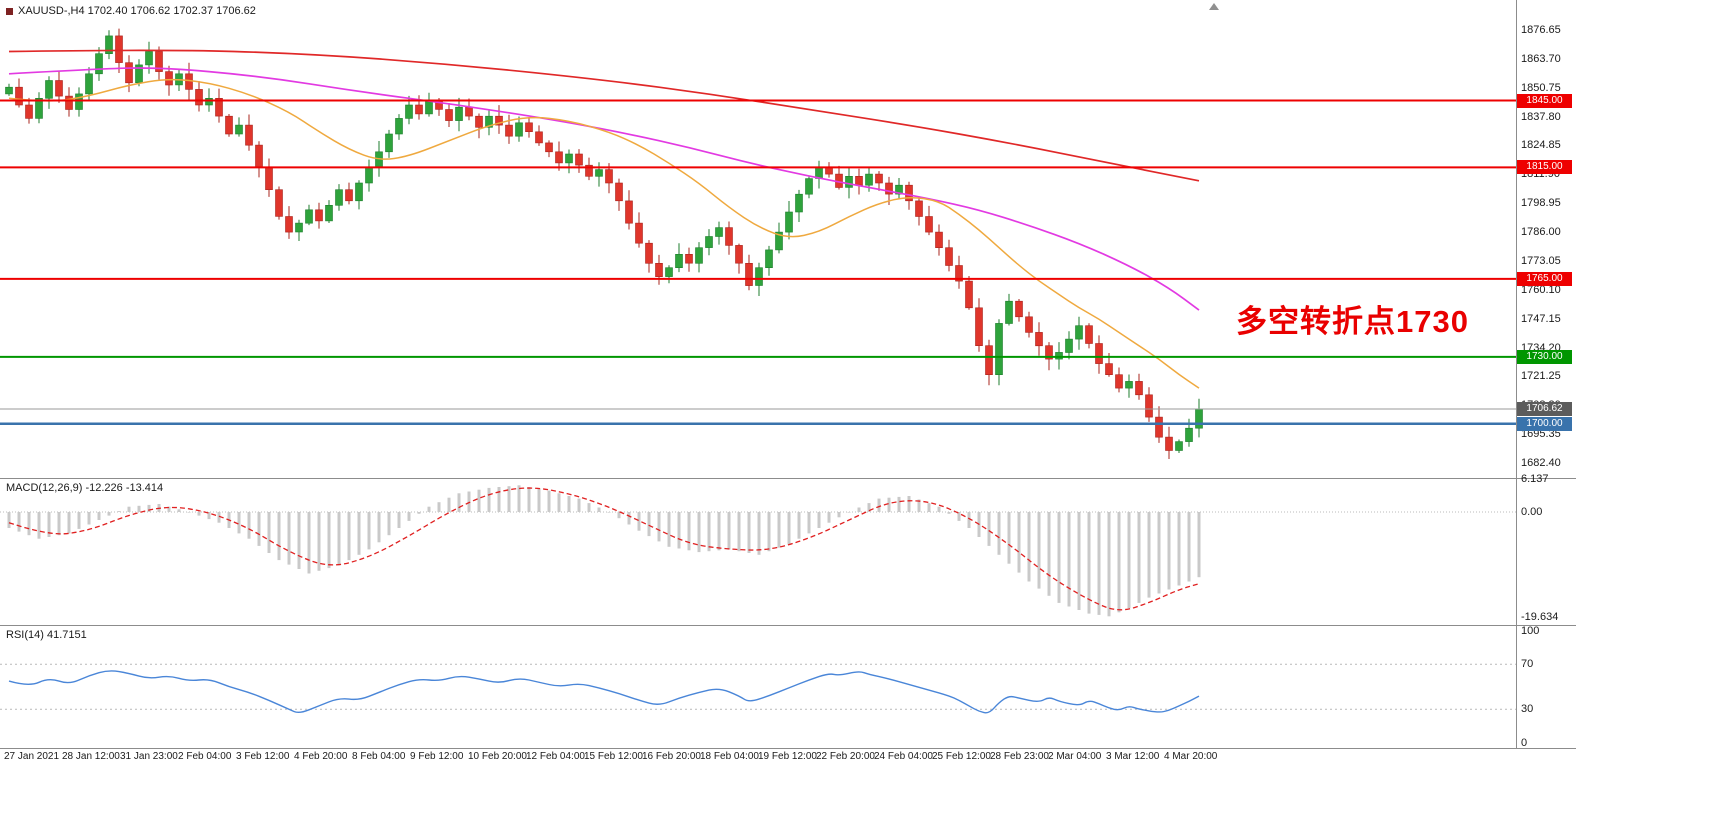  Describe the element at coordinates (1541, 434) in the screenshot. I see `price-axis-label: 1695.35` at that location.